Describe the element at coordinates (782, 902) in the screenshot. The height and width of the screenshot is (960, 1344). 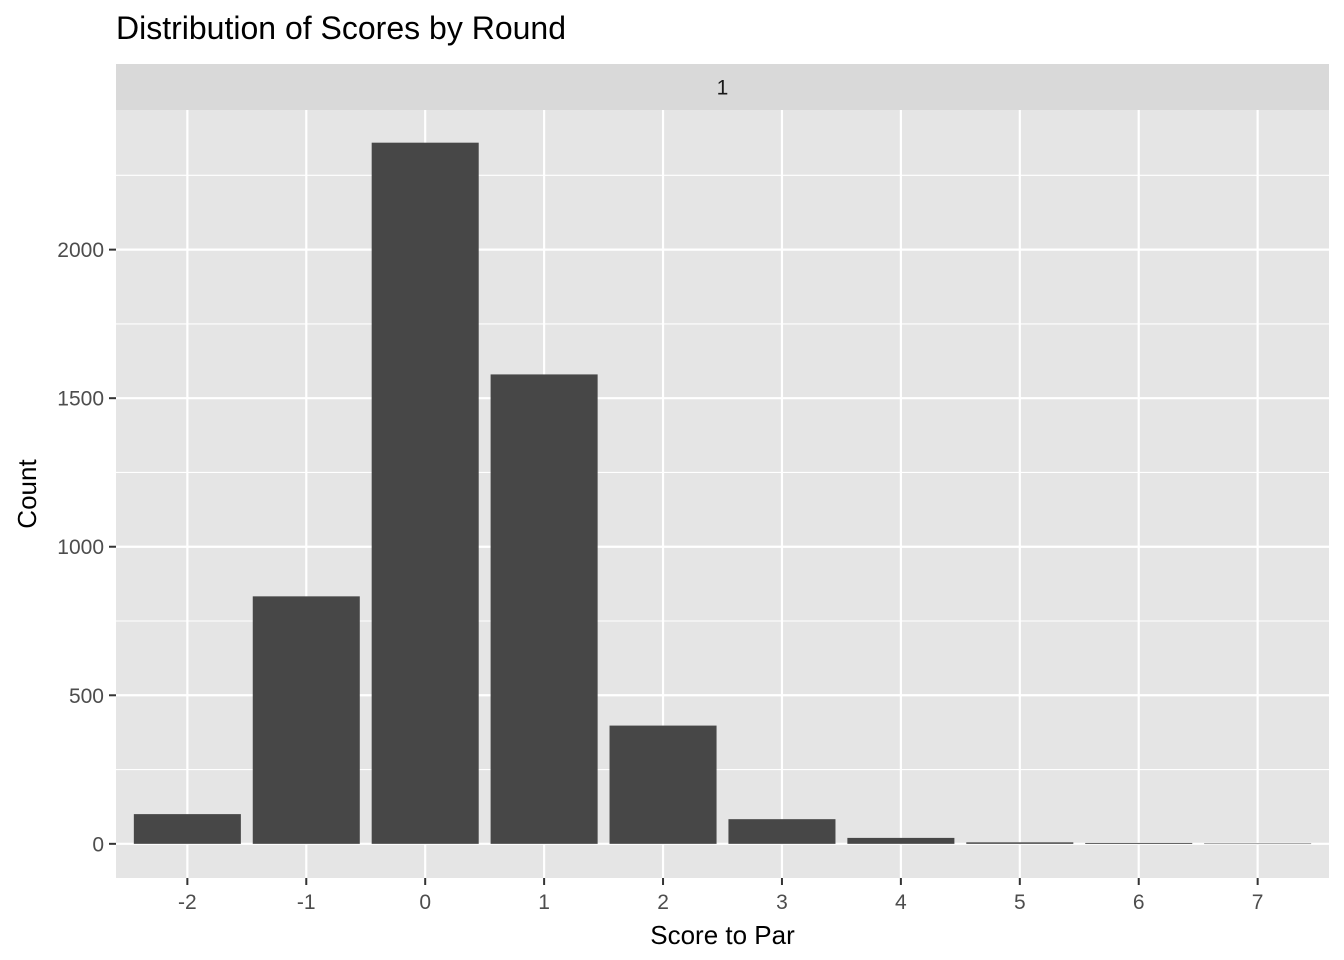
I see `x-tick-label: 3` at that location.